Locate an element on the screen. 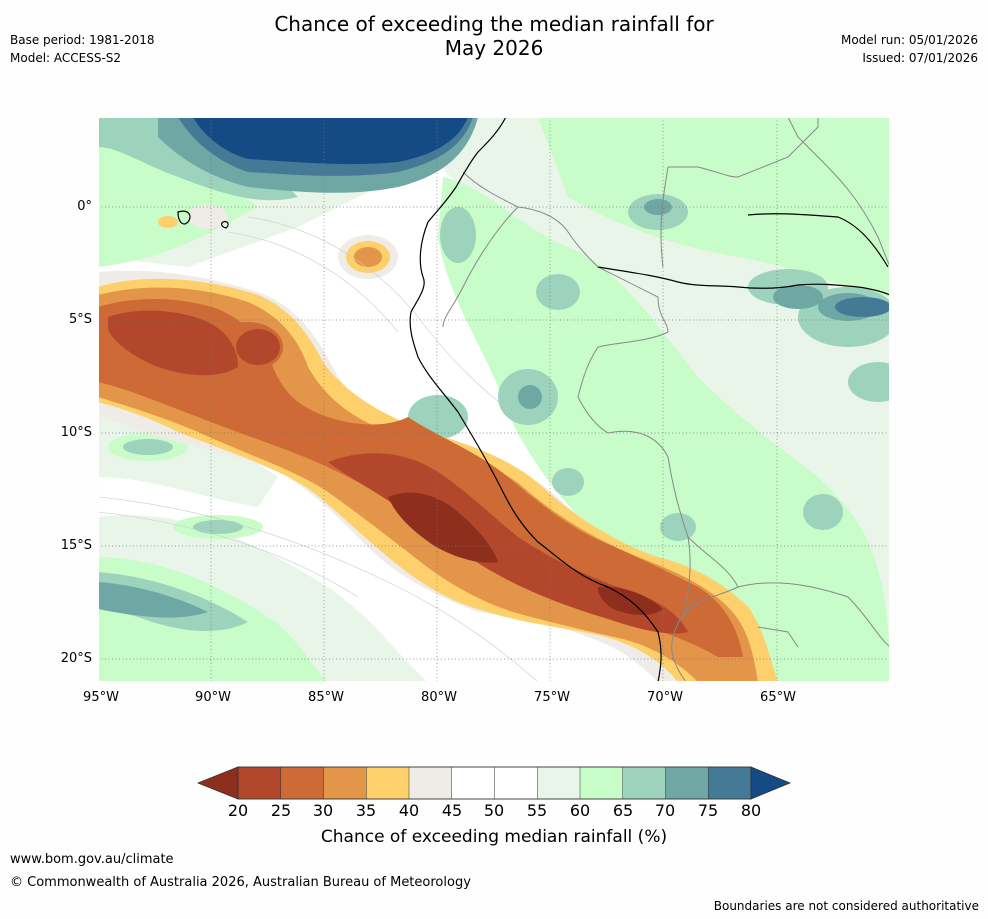  colorbar-tick-50: 50 is located at coordinates (494, 810).